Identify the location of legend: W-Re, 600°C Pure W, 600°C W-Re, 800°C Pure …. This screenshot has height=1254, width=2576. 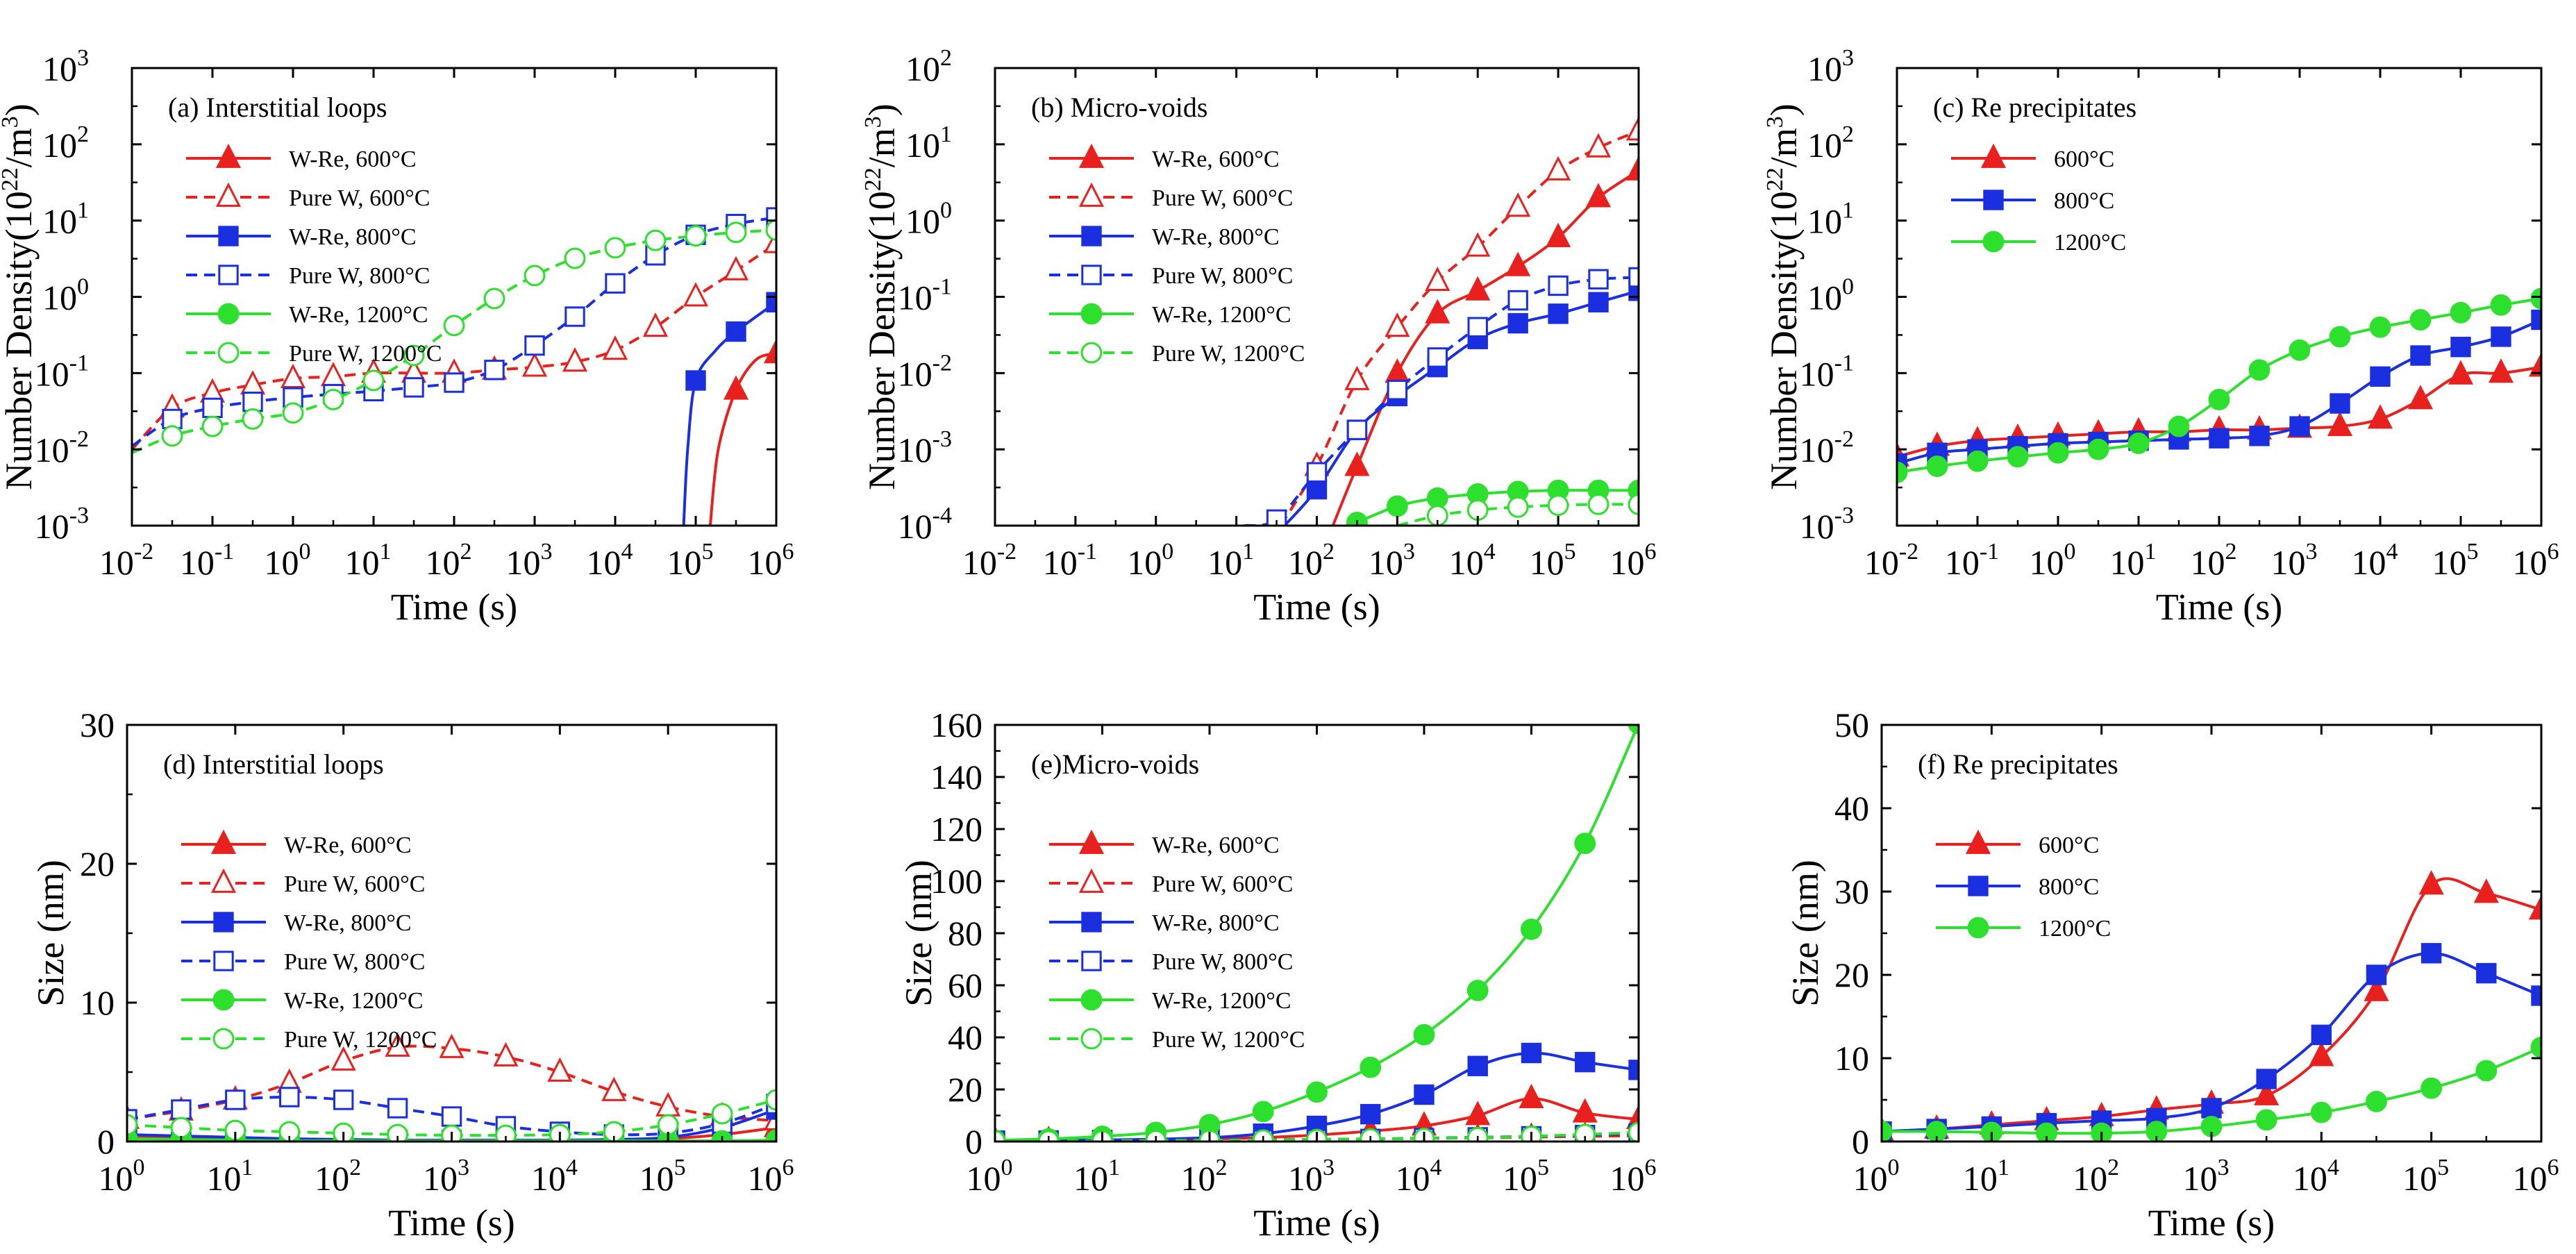
(314, 255).